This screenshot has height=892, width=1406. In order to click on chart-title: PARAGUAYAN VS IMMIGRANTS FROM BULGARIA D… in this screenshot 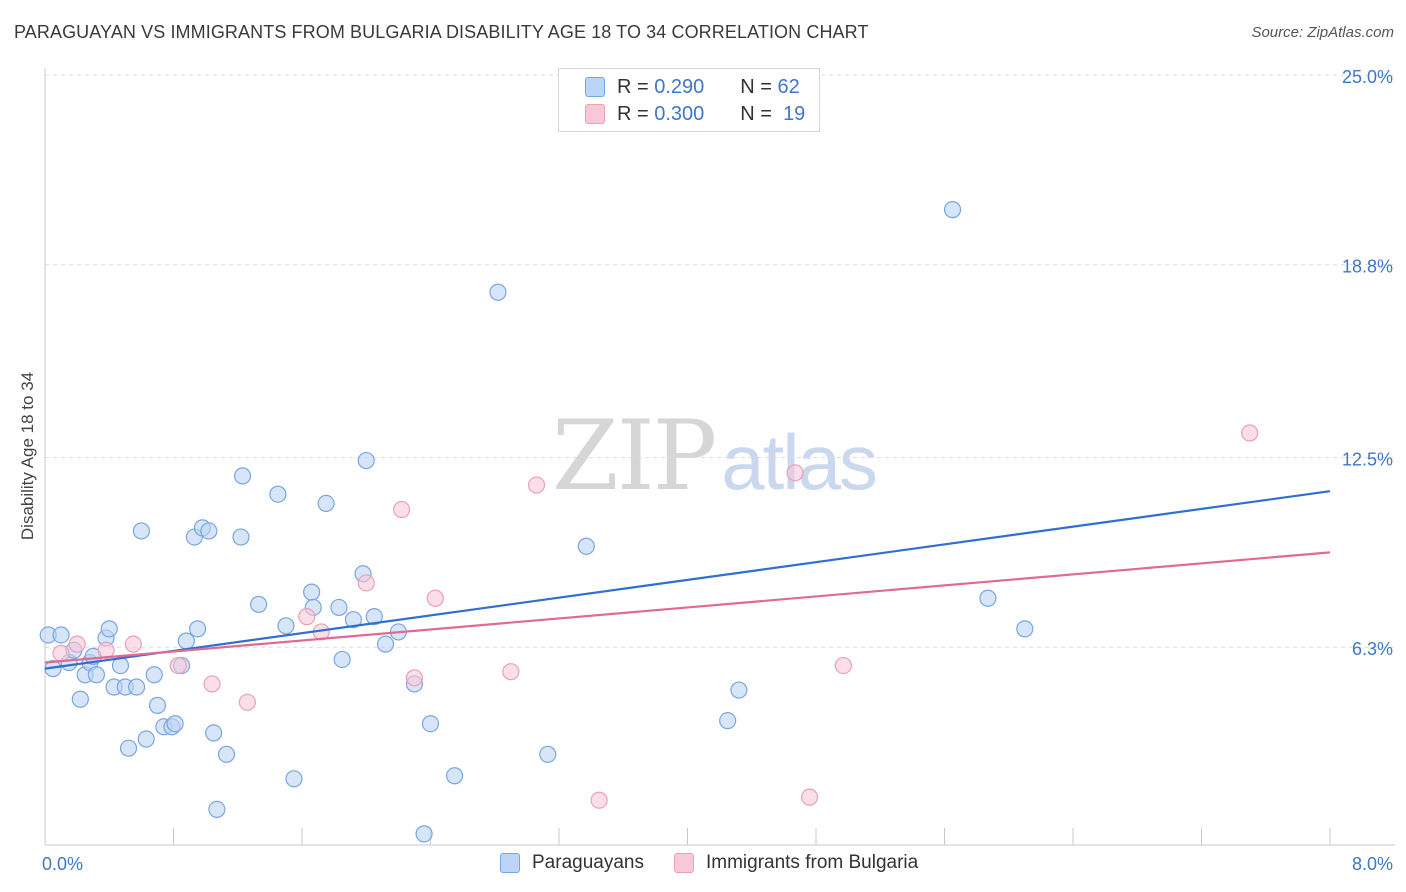, I will do `click(441, 32)`.